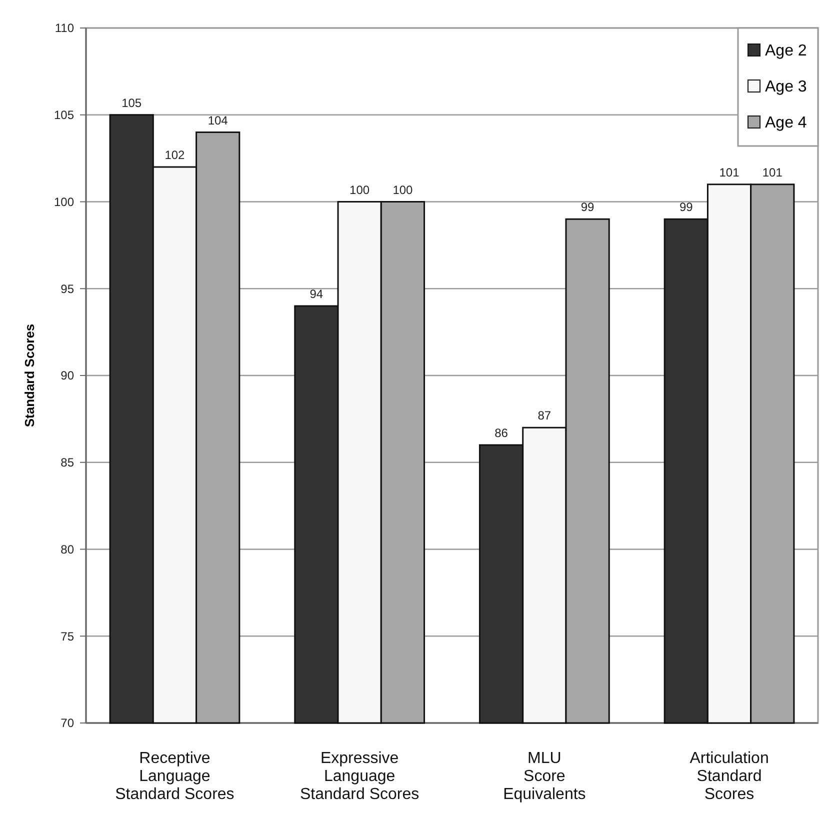 The height and width of the screenshot is (831, 838). What do you see at coordinates (786, 87) in the screenshot?
I see `legend-label: Age 3` at bounding box center [786, 87].